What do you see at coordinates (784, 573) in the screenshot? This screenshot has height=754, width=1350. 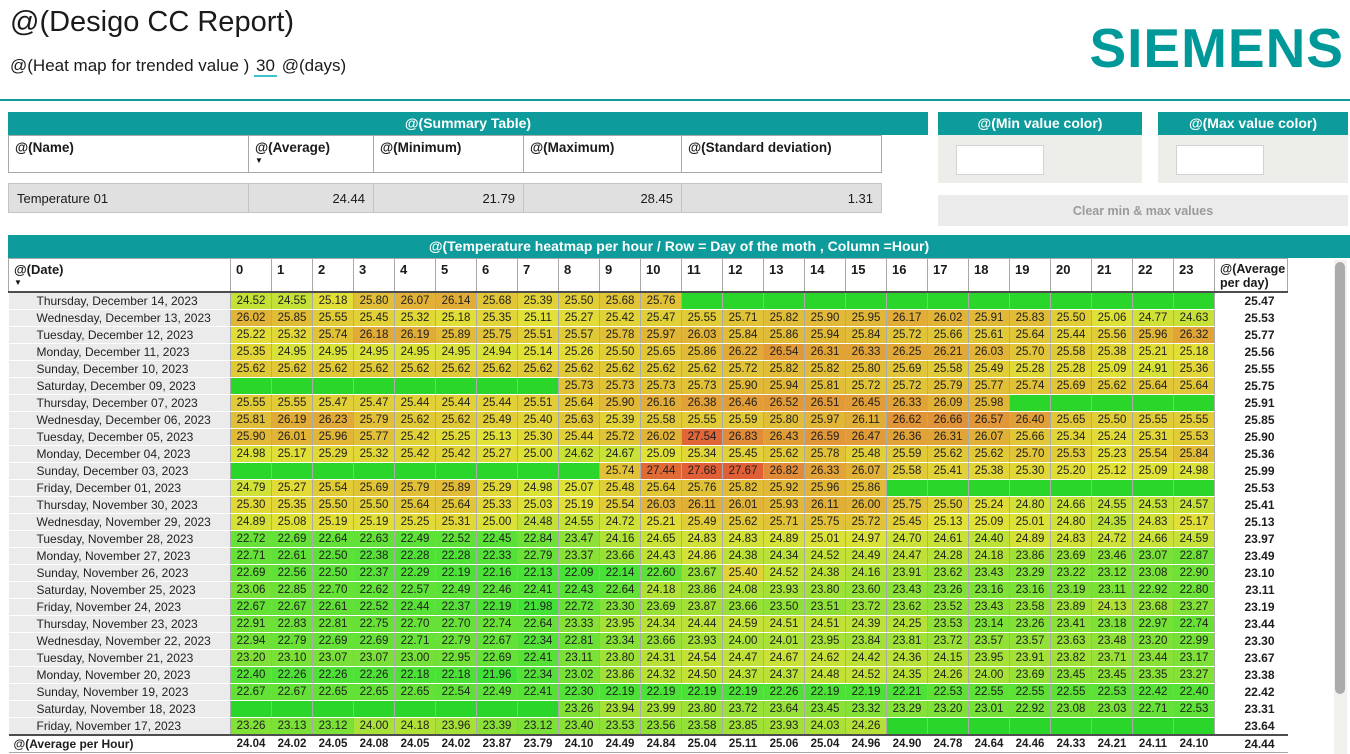 I see `heatmap-cell: 24.52` at bounding box center [784, 573].